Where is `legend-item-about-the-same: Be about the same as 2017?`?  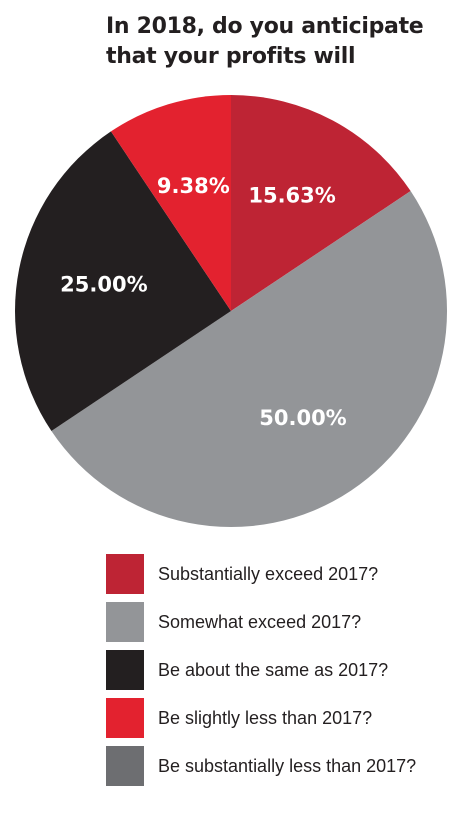
legend-item-about-the-same: Be about the same as 2017? is located at coordinates (276, 670).